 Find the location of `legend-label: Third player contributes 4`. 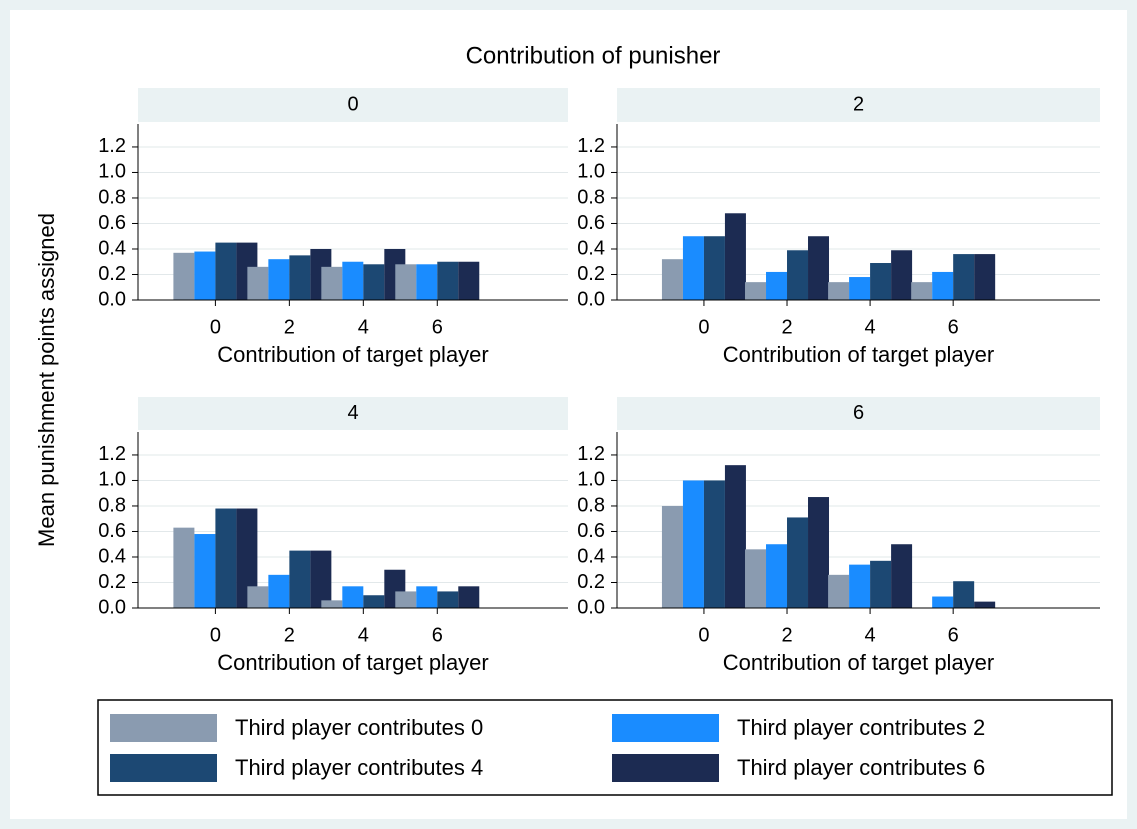

legend-label: Third player contributes 4 is located at coordinates (359, 767).